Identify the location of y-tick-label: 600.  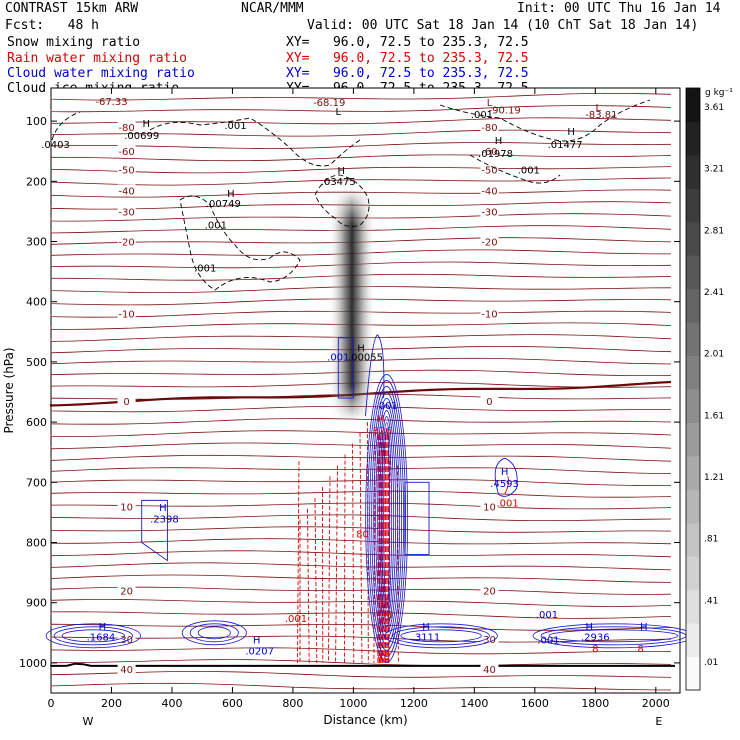
(36, 422).